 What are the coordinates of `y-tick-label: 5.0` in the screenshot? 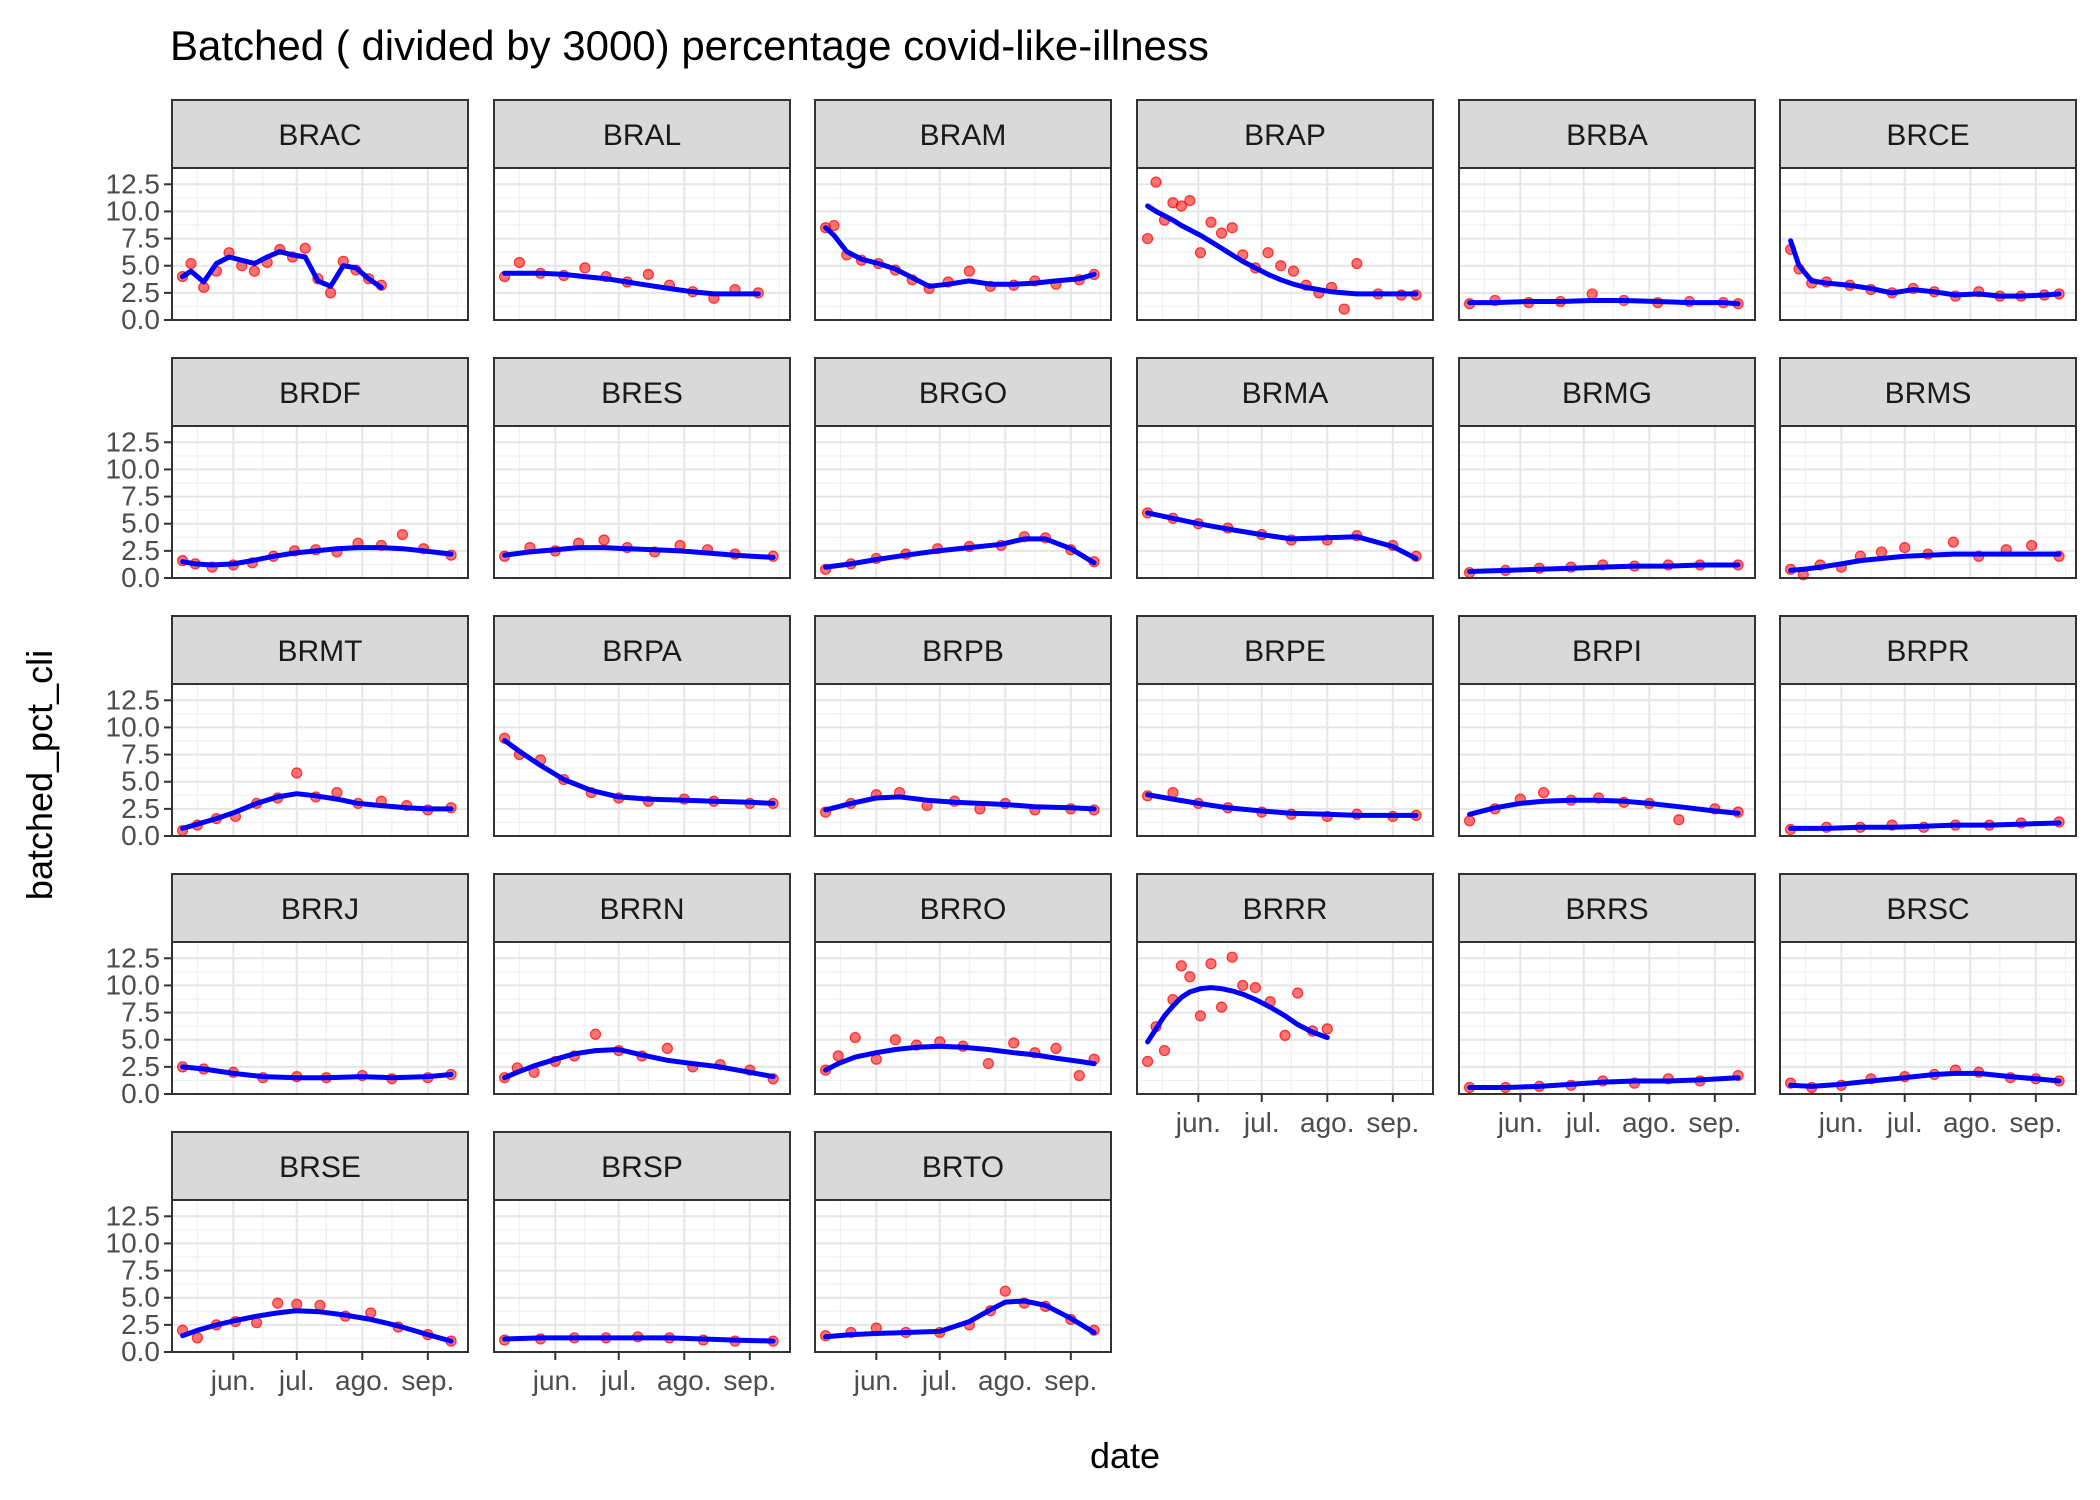 It's located at (140, 1297).